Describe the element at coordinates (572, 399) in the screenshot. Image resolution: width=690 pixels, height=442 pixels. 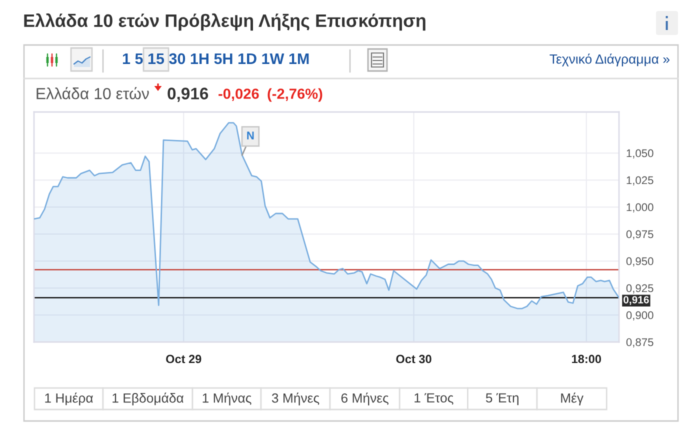
I see `text: Μέγ` at that location.